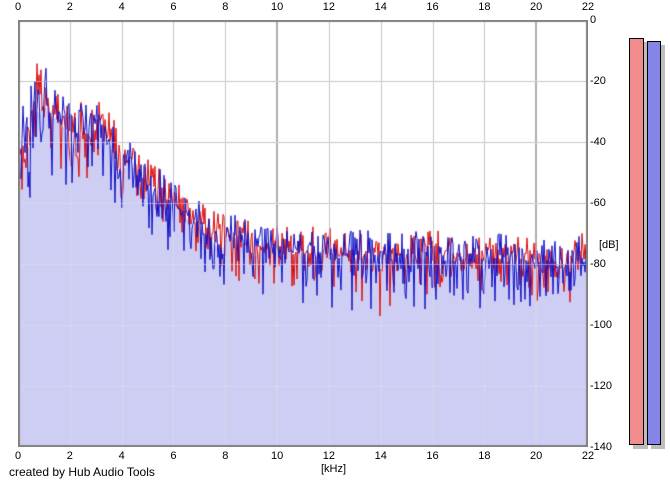 Image resolution: width=670 pixels, height=486 pixels. I want to click on x-tick-label-top: 20, so click(536, 7).